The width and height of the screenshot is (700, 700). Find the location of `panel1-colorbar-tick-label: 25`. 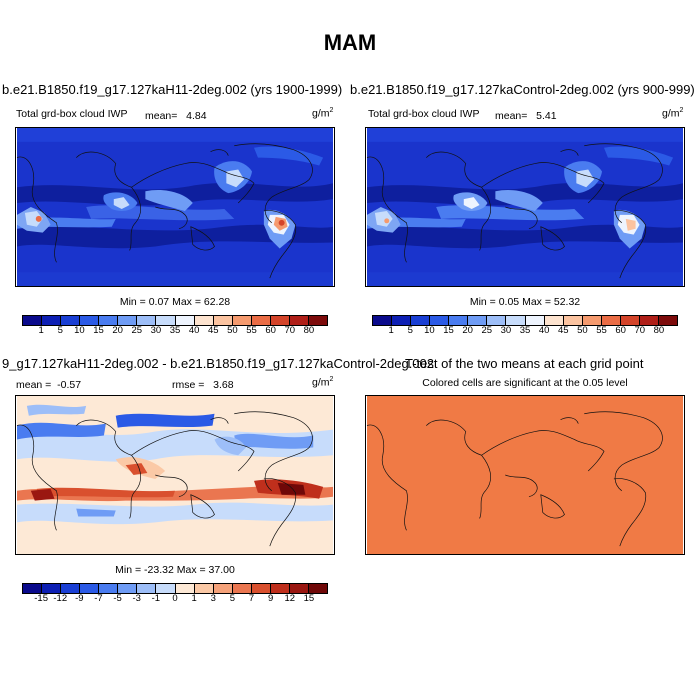

panel1-colorbar-tick-label: 25 is located at coordinates (137, 330).